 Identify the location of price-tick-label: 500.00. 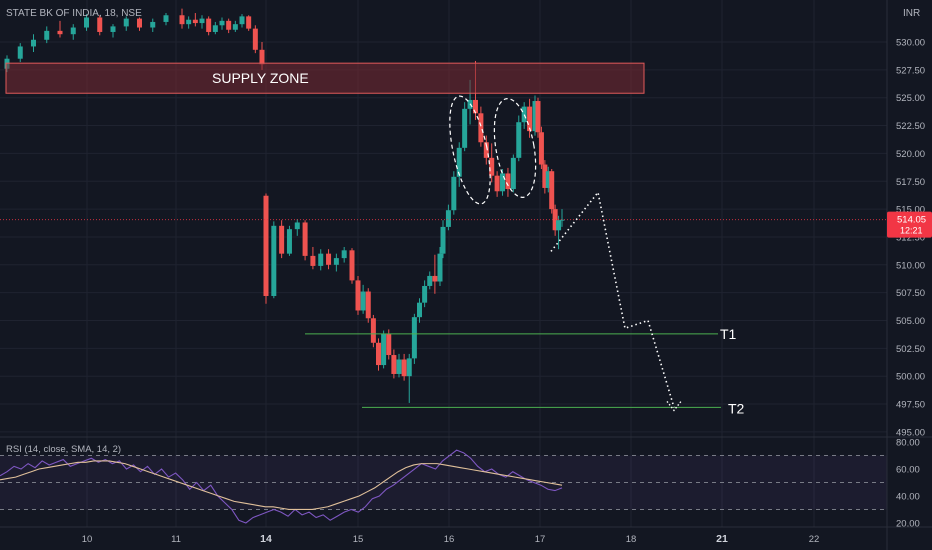
(910, 377).